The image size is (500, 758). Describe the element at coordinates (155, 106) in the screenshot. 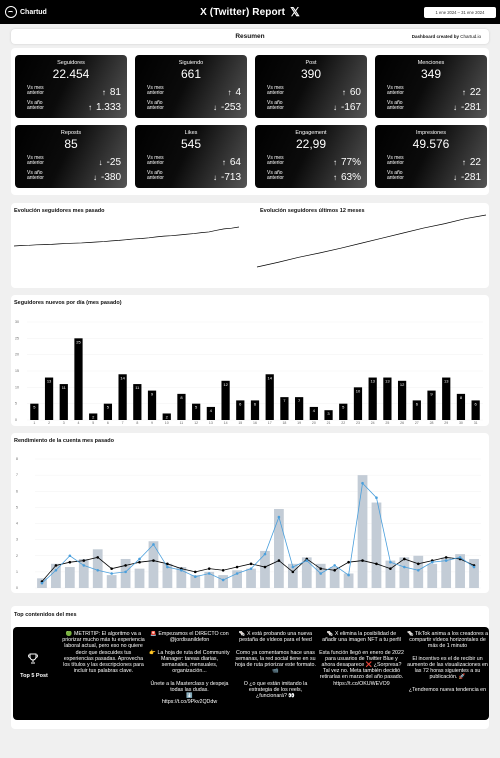

I see `kpi-compare-label: Vs año anterior` at that location.